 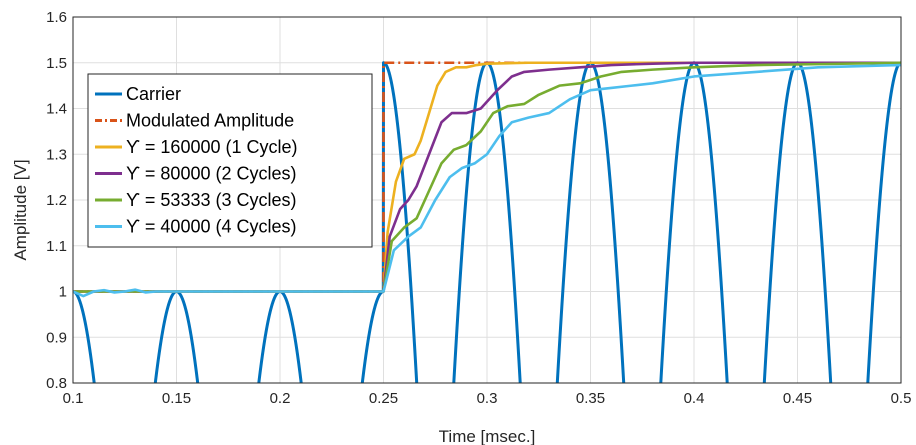 I want to click on legend-label: ϒ = 80000 (2 Cycles), so click(x=211, y=174).